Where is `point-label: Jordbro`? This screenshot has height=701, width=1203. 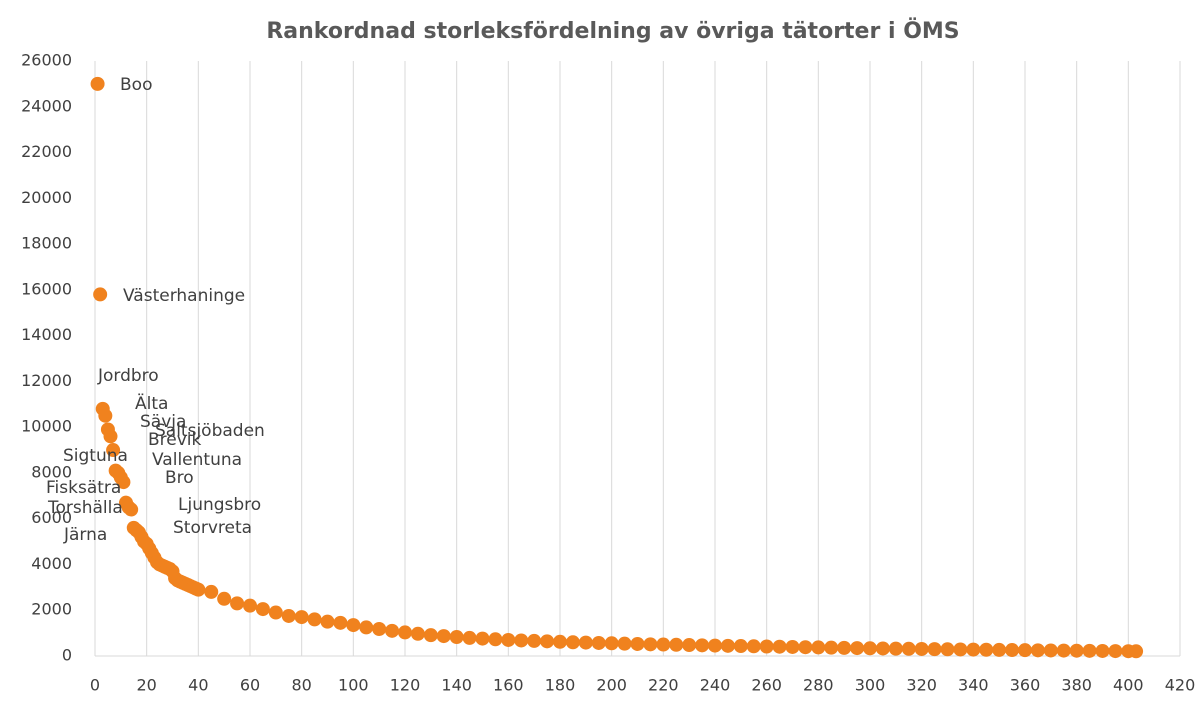 point-label: Jordbro is located at coordinates (128, 376).